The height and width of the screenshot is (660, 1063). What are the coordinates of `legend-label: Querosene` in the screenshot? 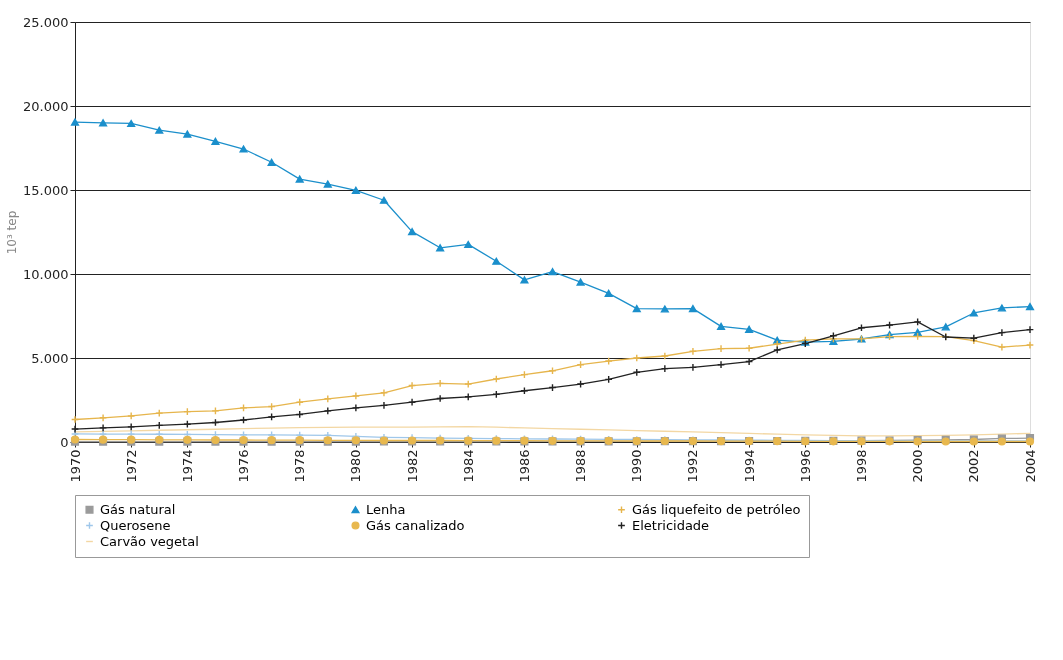 It's located at (135, 525).